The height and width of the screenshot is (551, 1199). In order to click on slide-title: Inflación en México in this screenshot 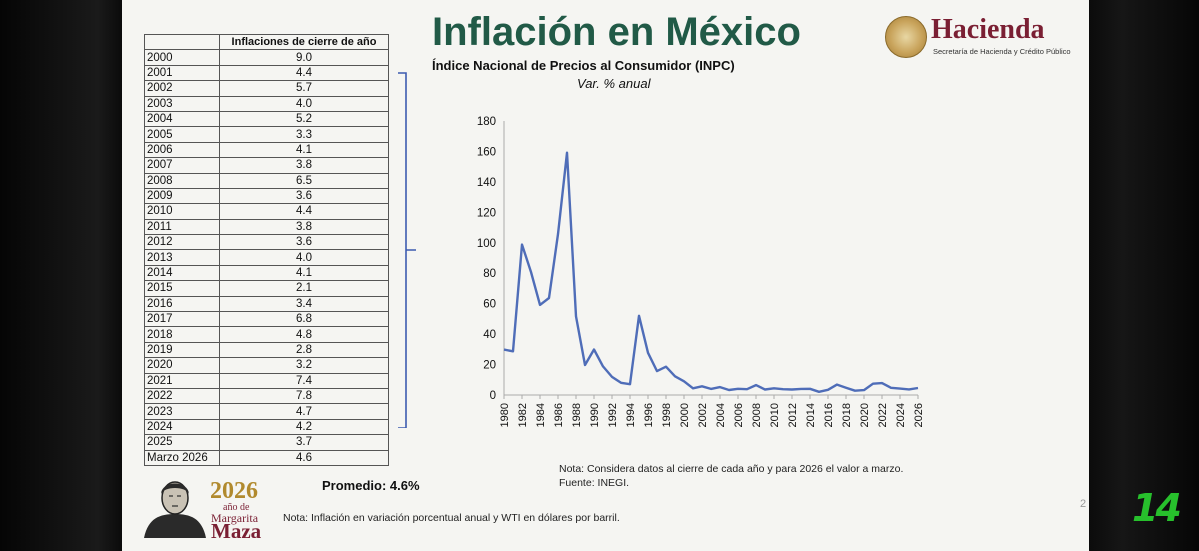, I will do `click(616, 32)`.